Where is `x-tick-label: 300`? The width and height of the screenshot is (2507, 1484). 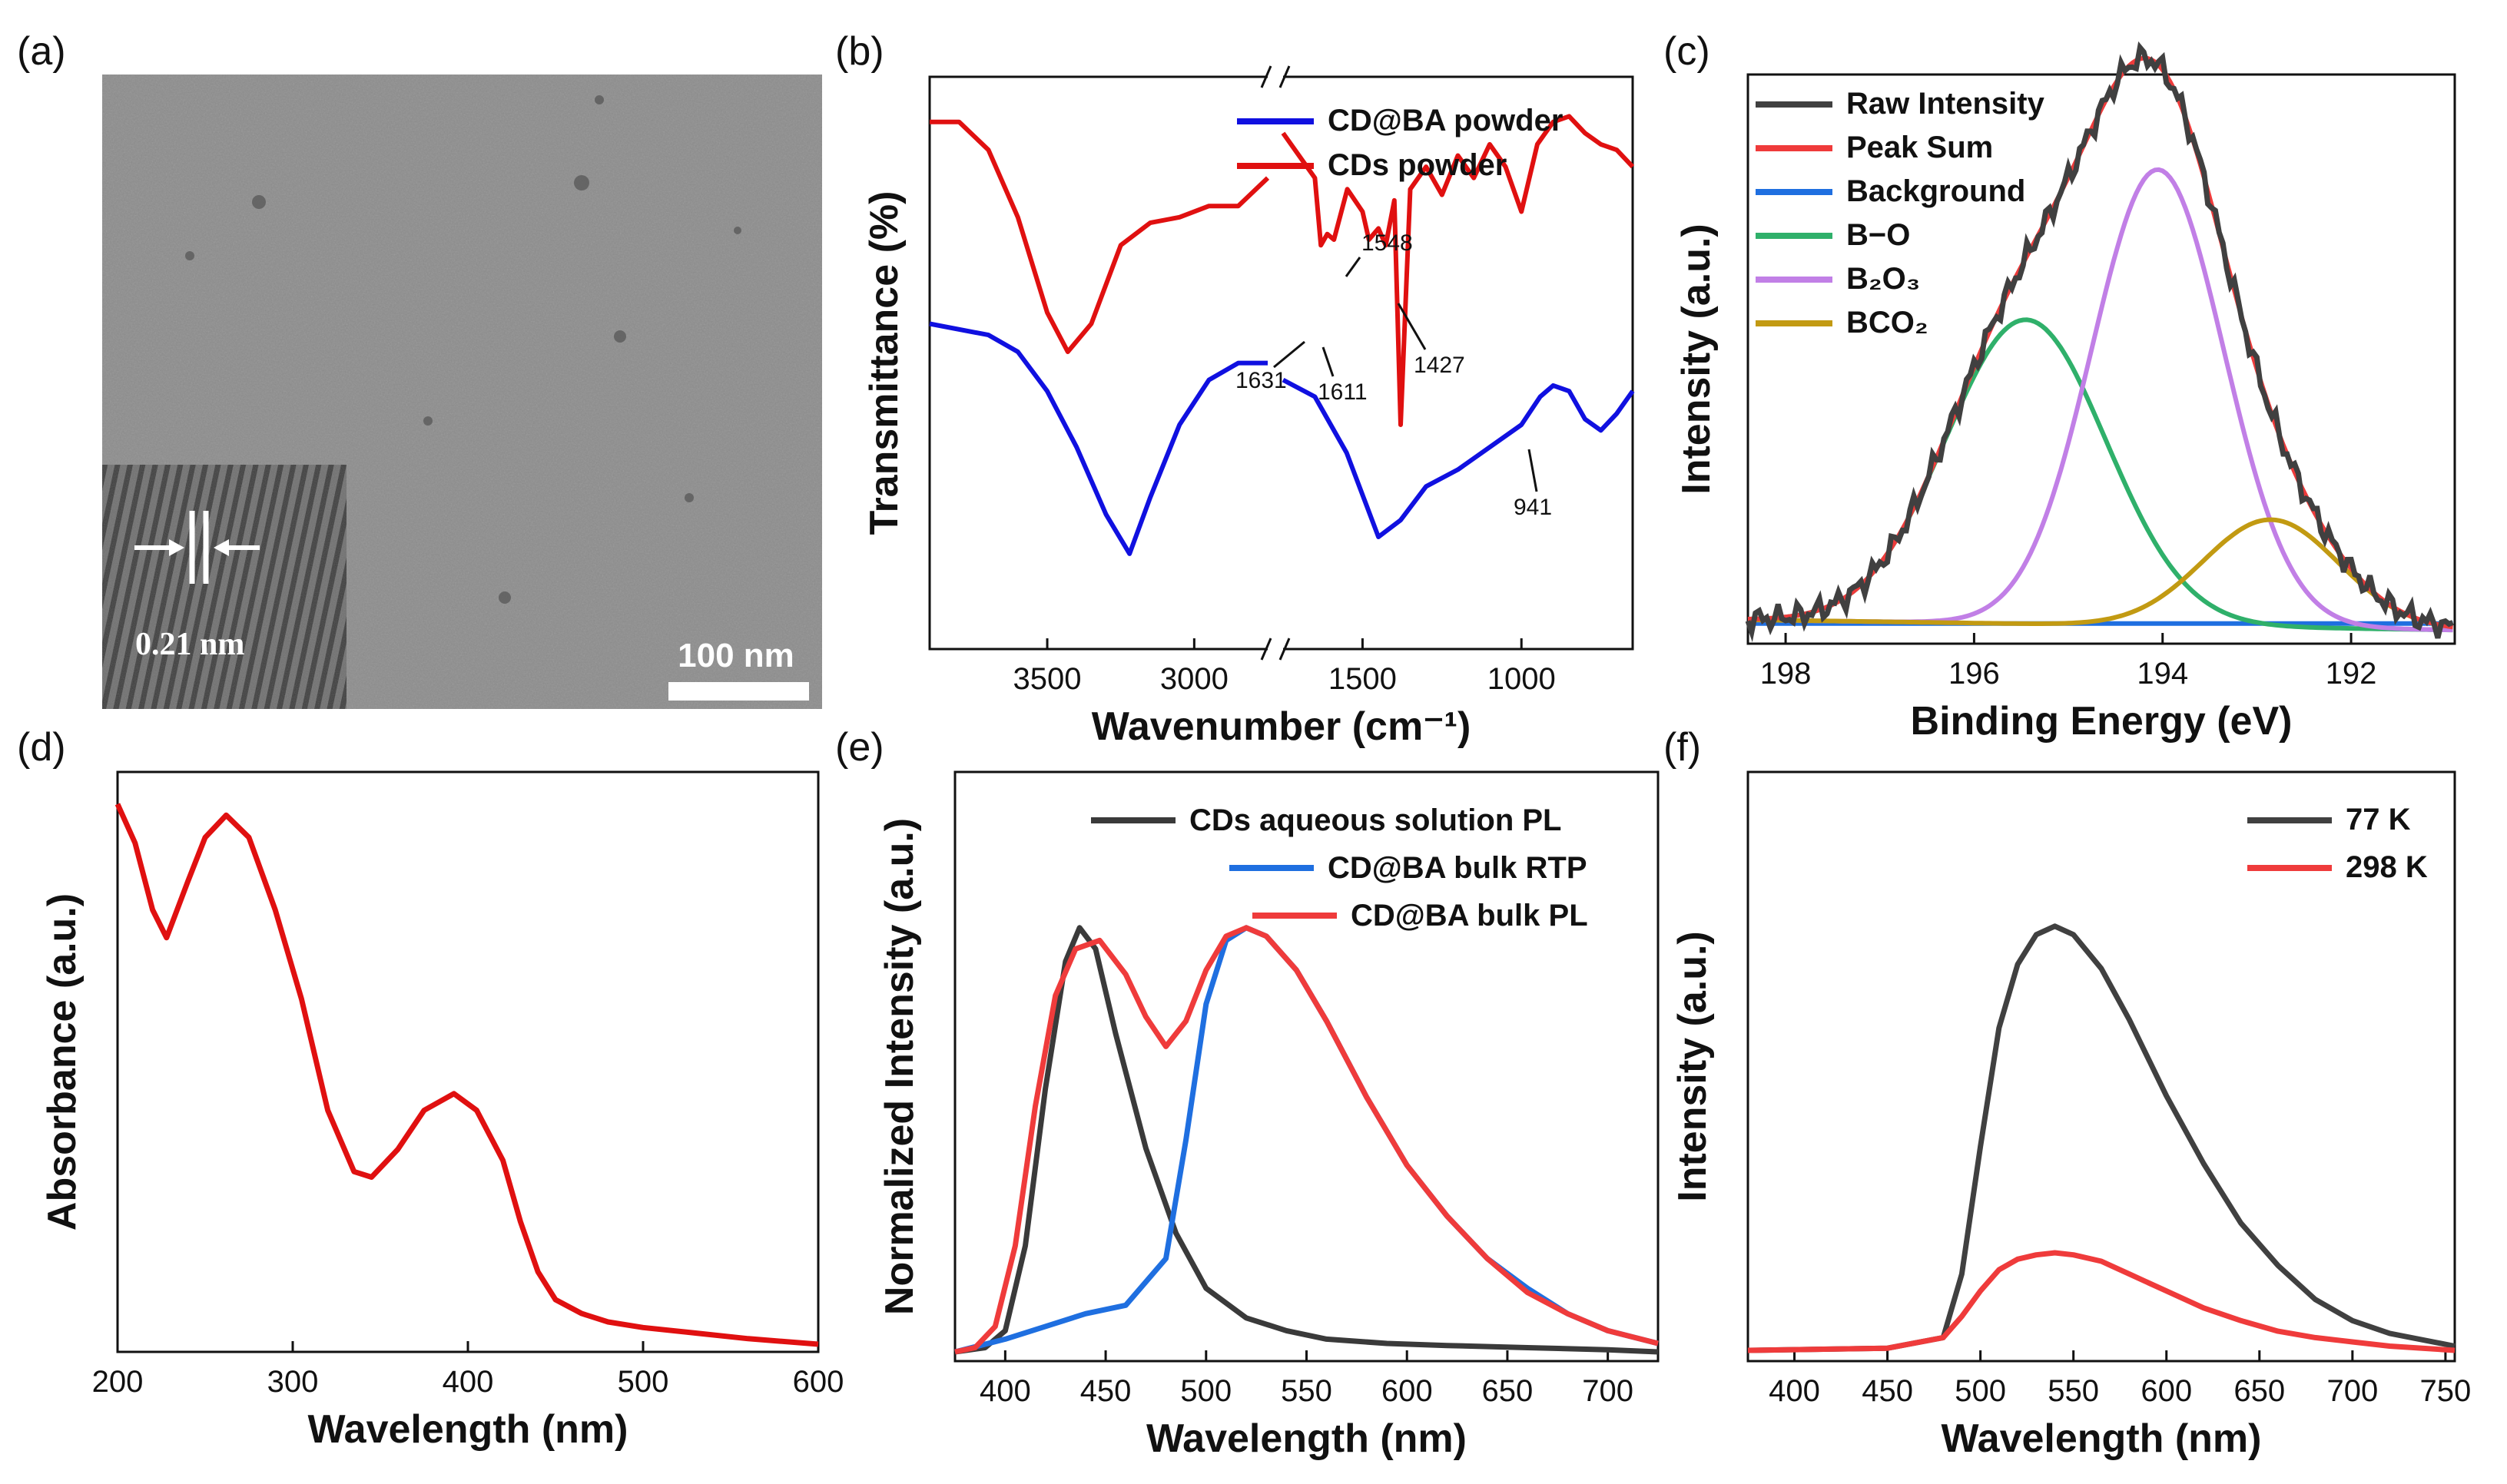
x-tick-label: 300 is located at coordinates (293, 1382).